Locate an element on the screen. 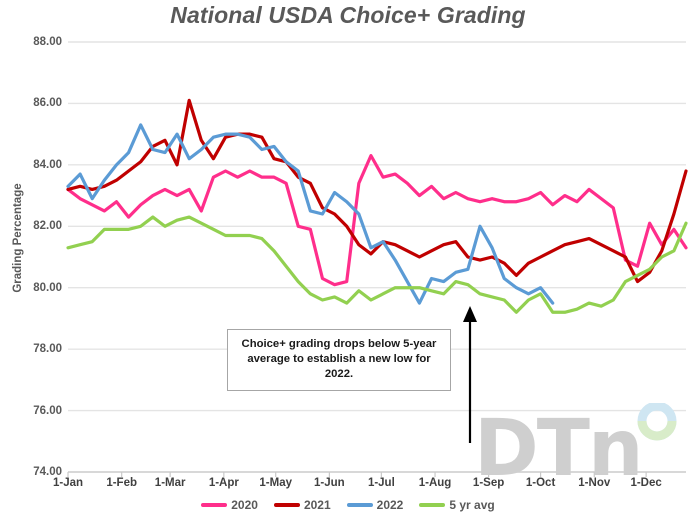 This screenshot has height=522, width=696. x-tick-label: 1-Jun is located at coordinates (329, 483).